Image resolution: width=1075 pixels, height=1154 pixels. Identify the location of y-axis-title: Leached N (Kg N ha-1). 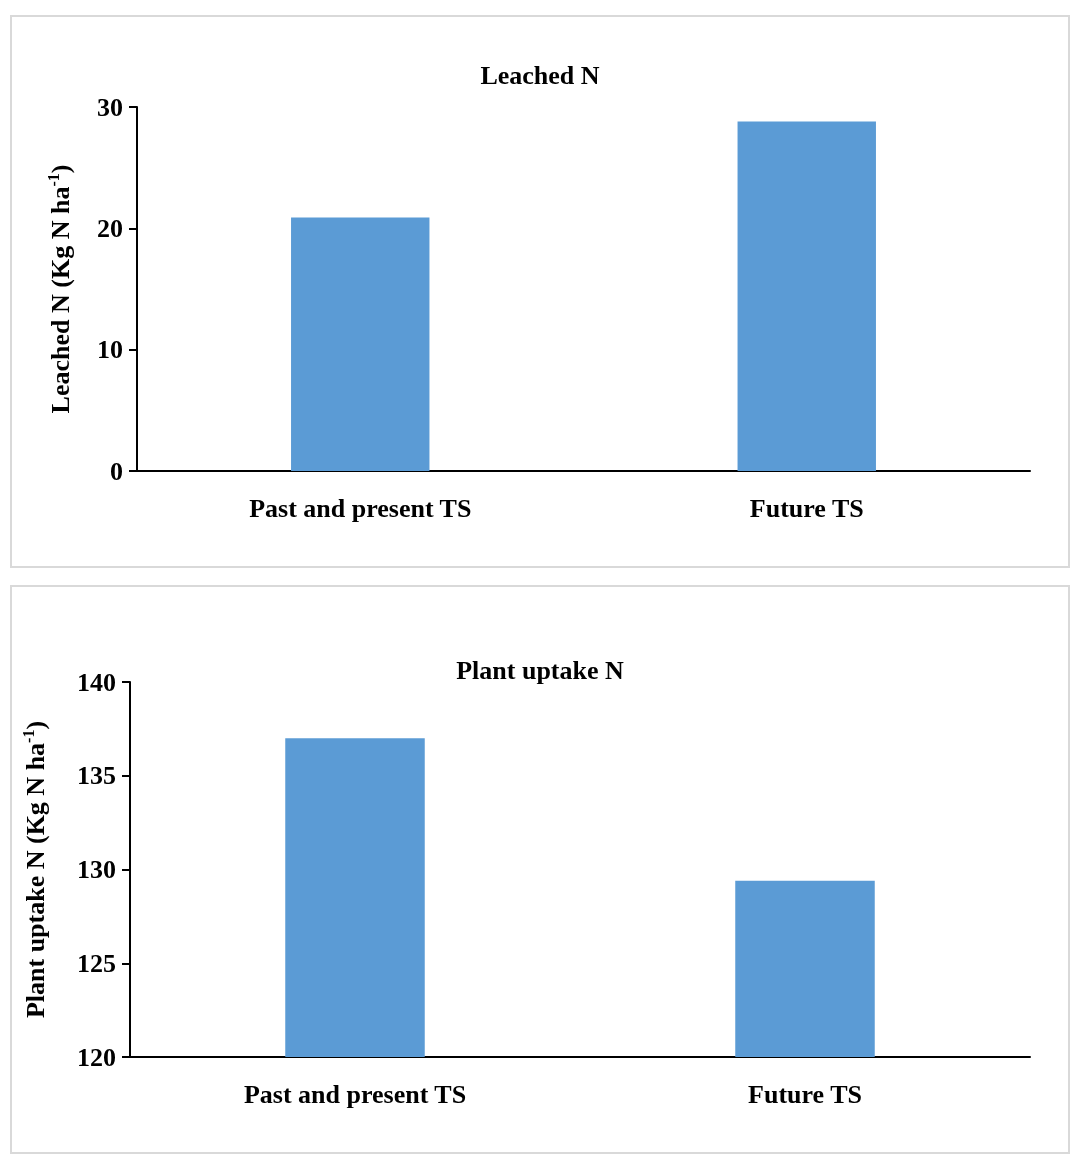
(59, 289).